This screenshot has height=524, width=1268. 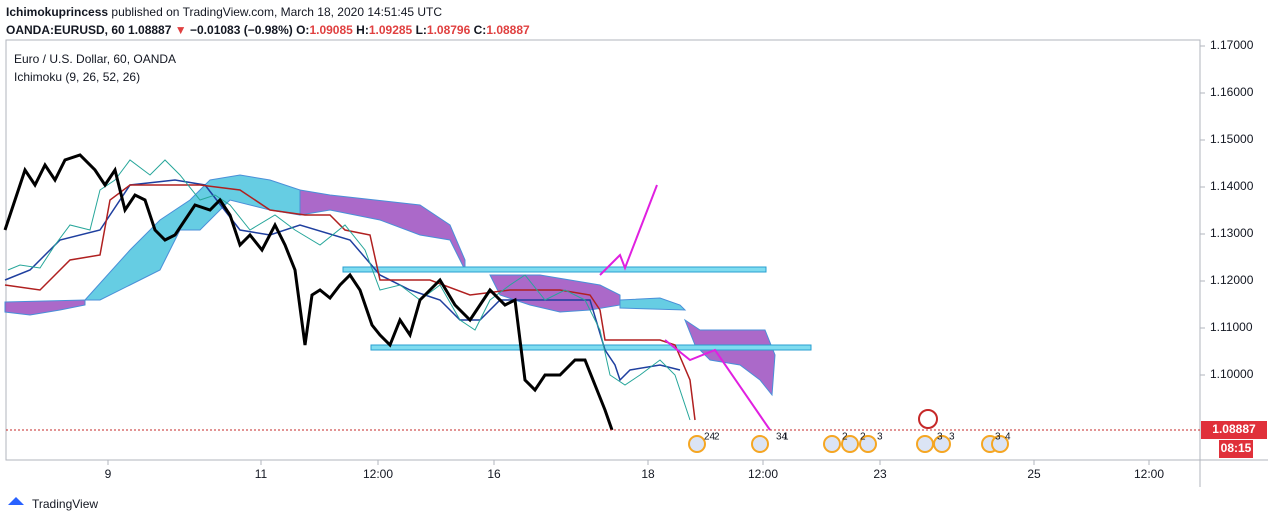 I want to click on author: Ichimokuprincess, so click(x=57, y=12).